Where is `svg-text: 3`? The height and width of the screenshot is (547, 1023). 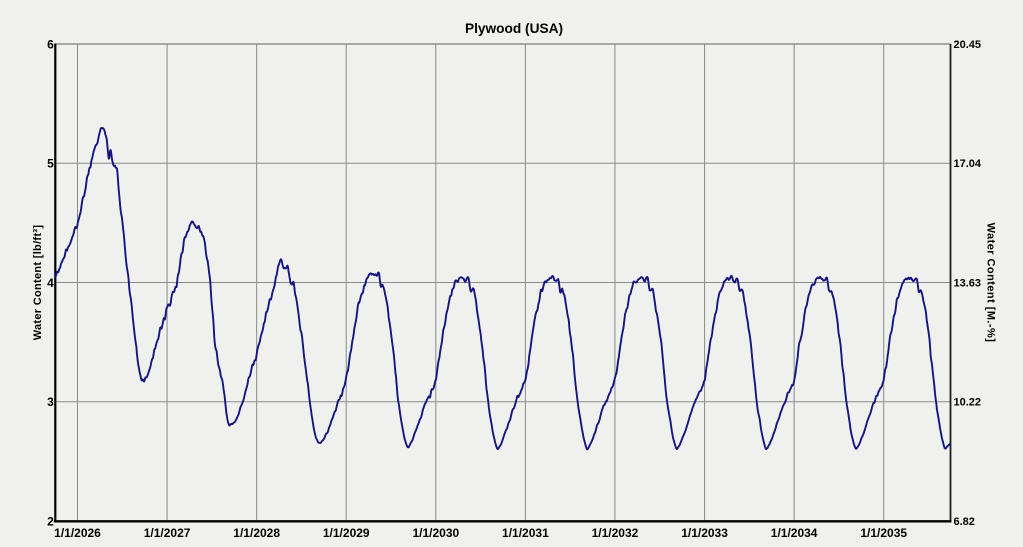
svg-text: 3 is located at coordinates (50, 402).